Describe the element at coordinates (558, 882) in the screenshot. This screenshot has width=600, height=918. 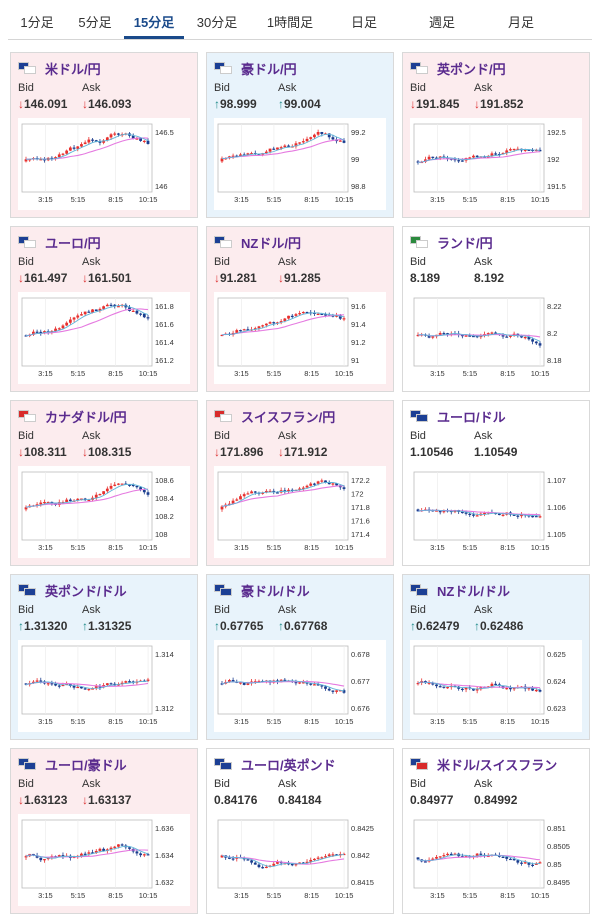
I see `y-tick-label: 0.8495` at that location.